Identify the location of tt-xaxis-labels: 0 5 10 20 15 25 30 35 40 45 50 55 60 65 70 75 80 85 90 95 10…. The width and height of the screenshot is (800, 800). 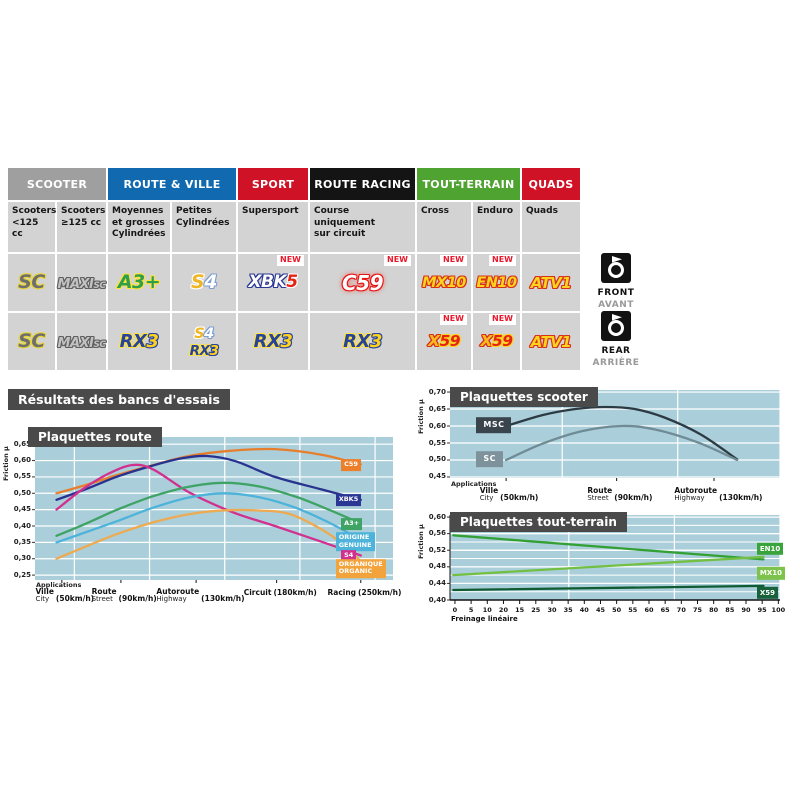
(617, 614).